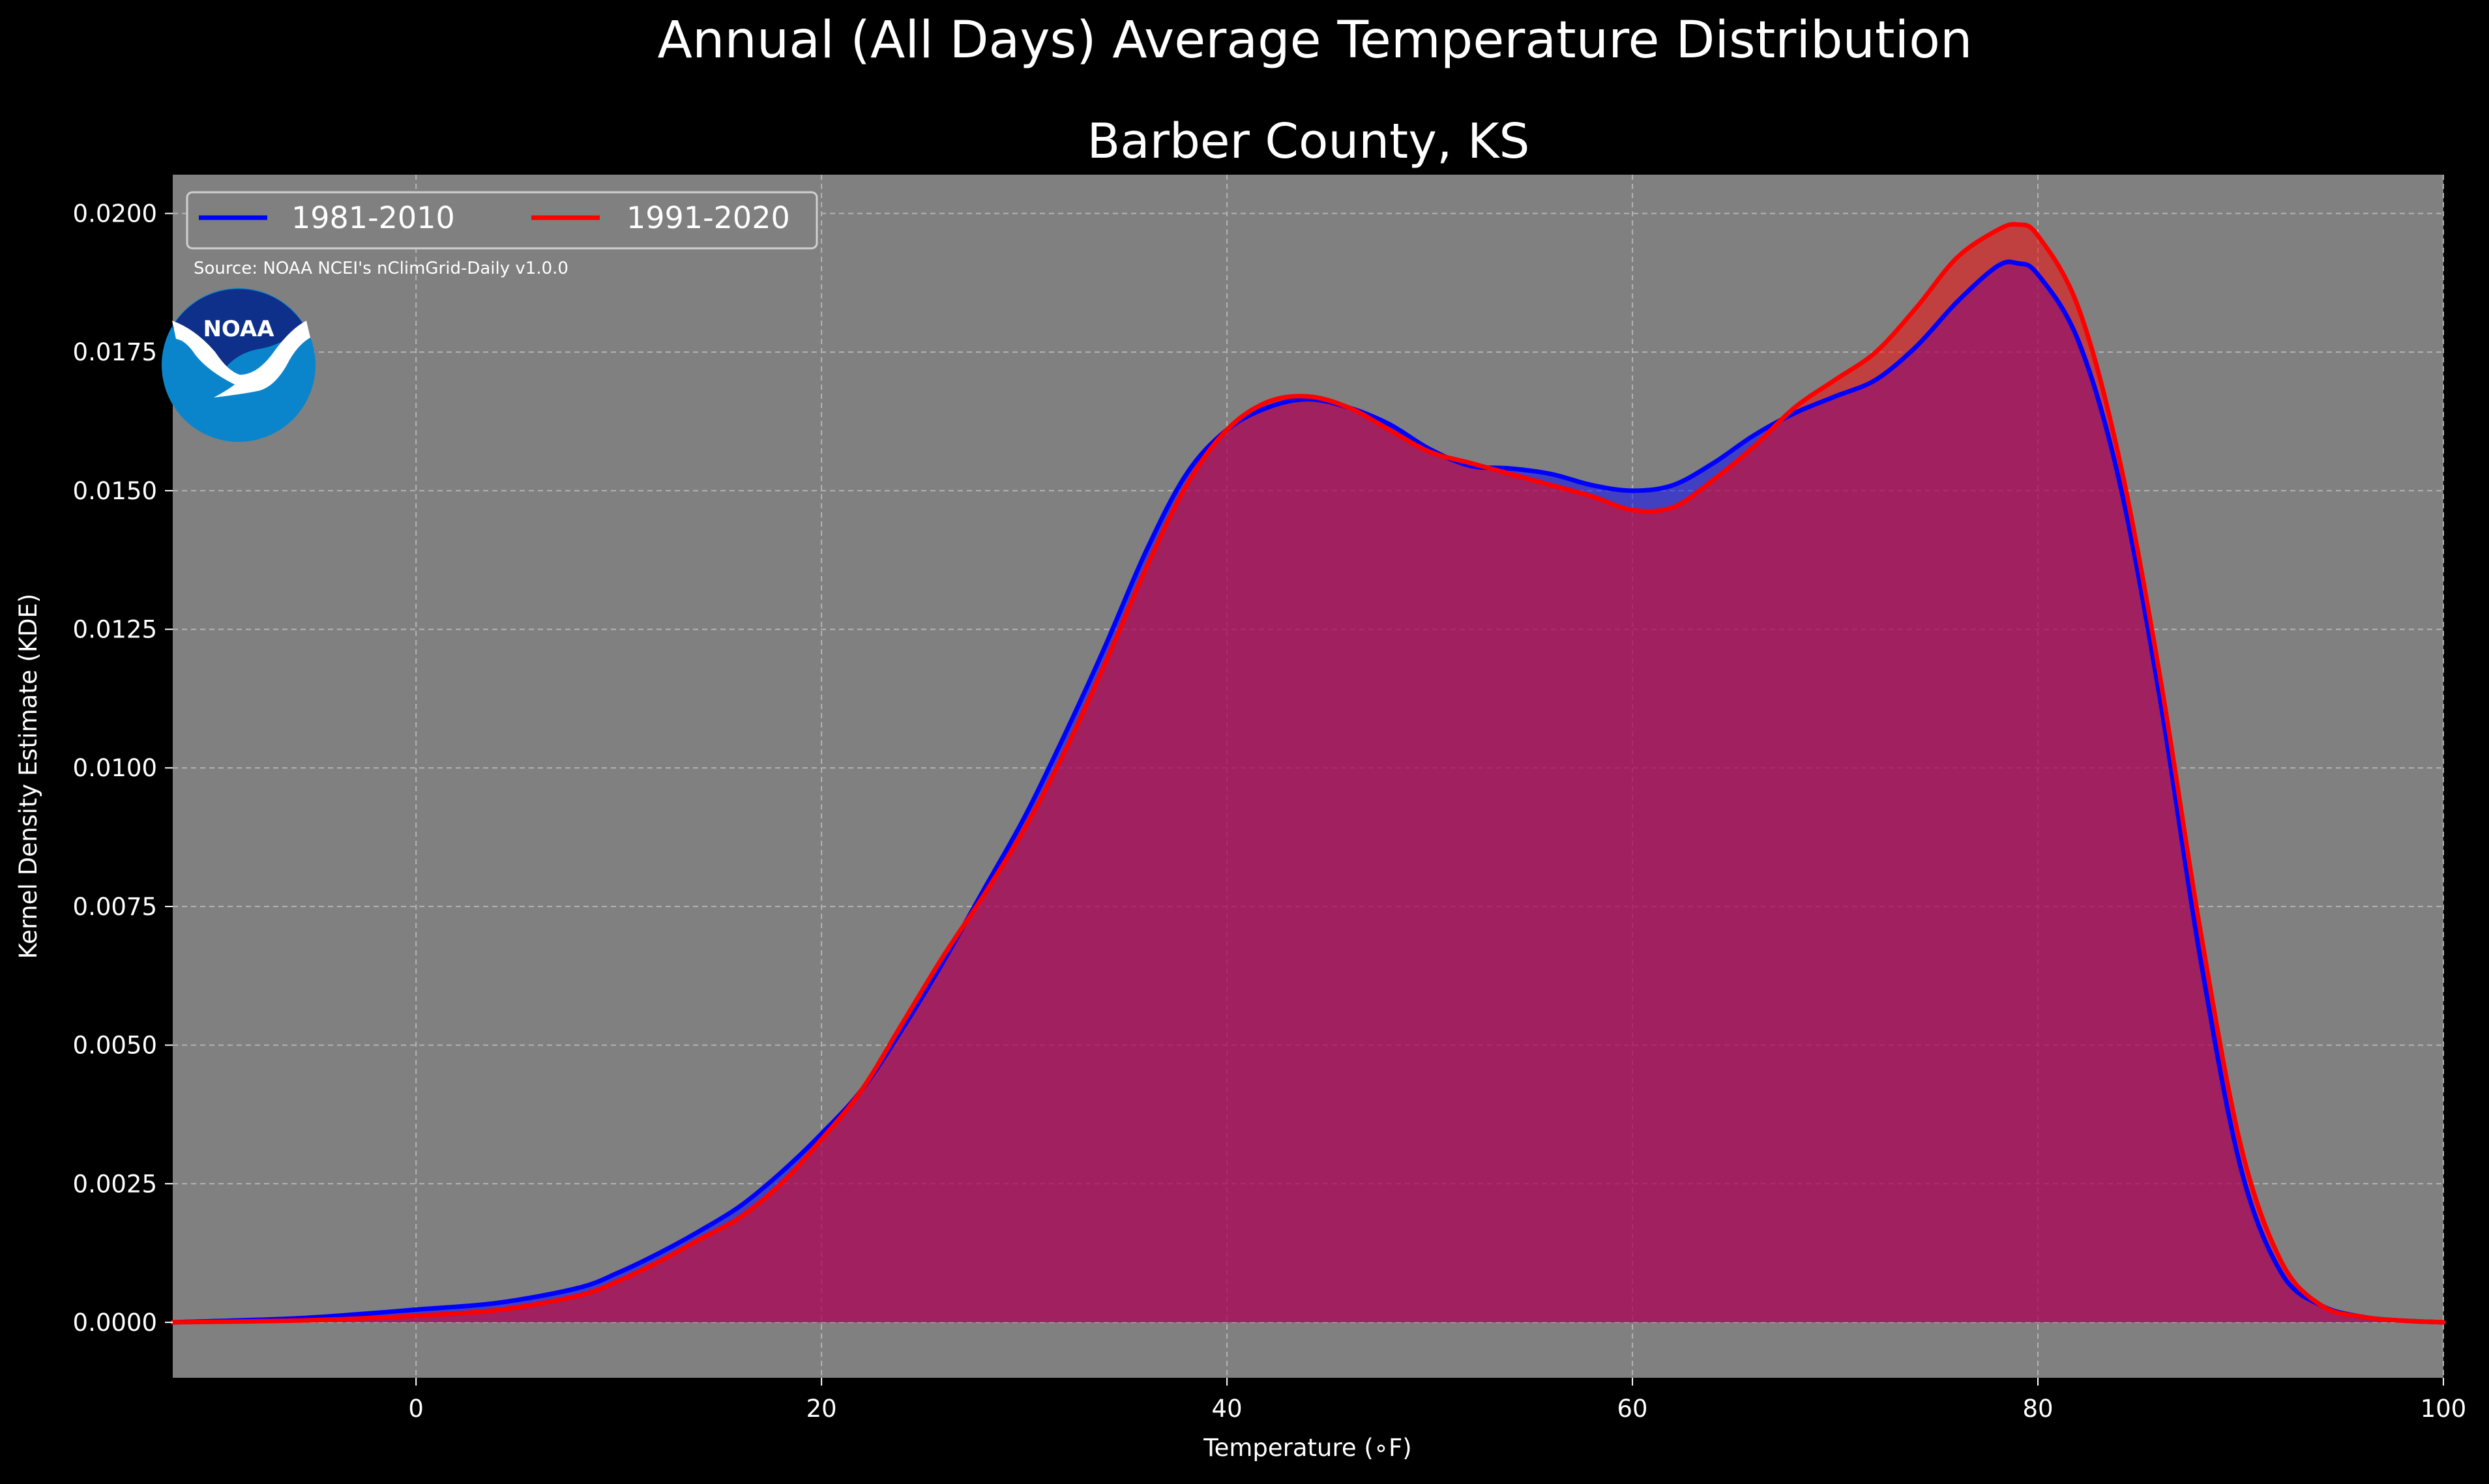 This screenshot has height=1484, width=2489. I want to click on y-tick-label: 0.0175, so click(115, 352).